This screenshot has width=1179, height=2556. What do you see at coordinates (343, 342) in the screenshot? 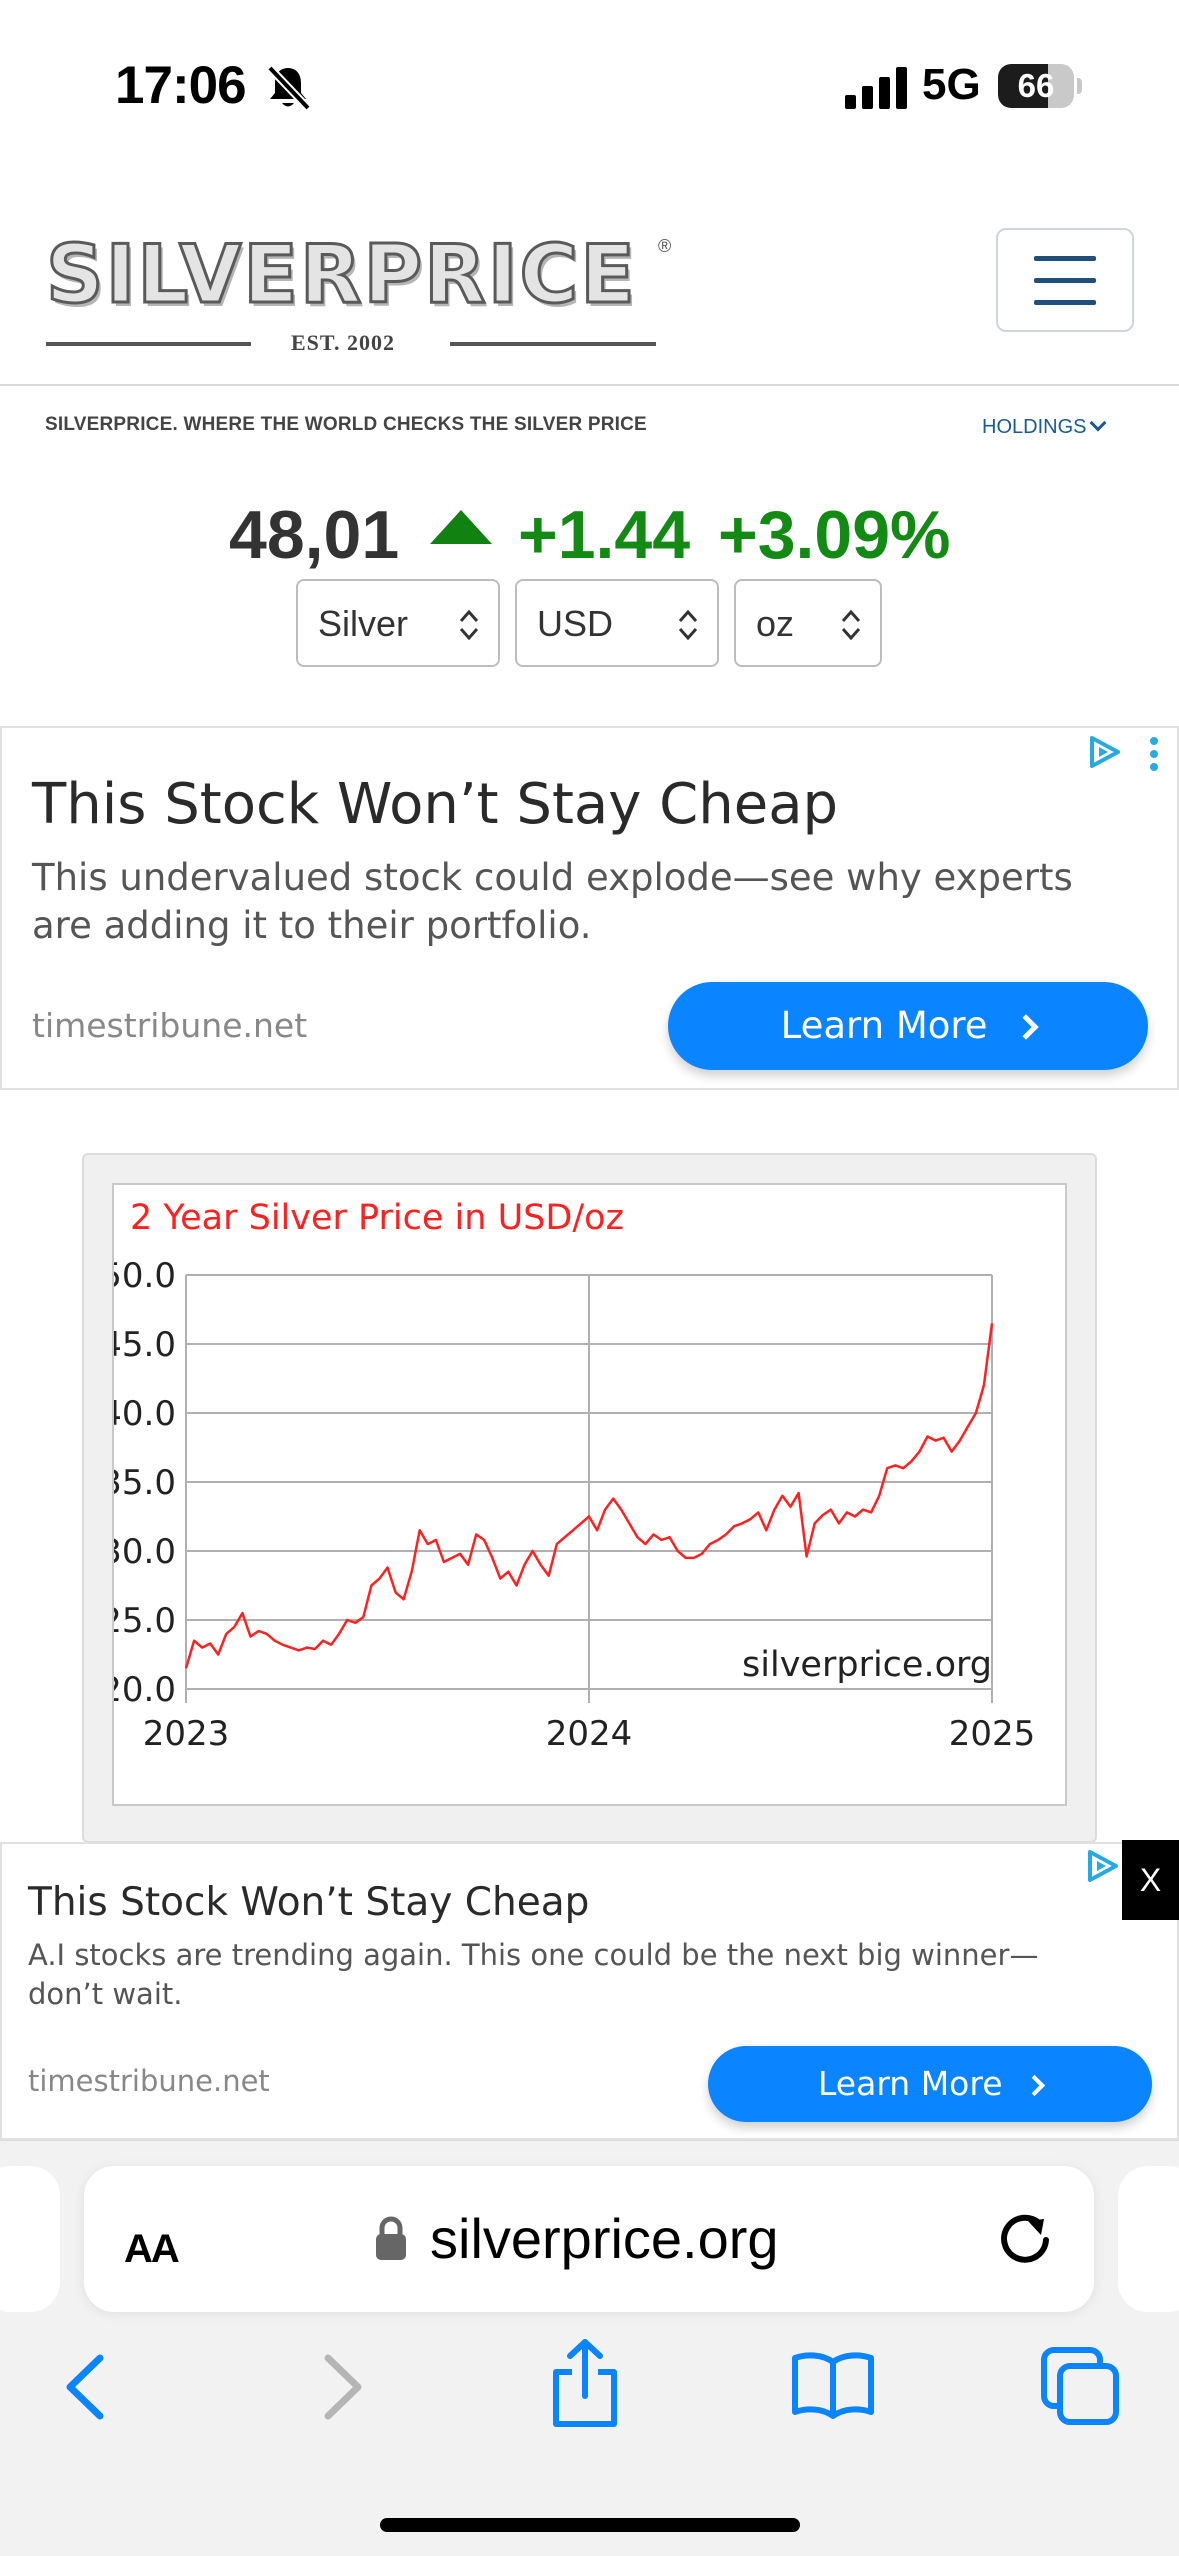
I see `logo-est: EST. 2002` at bounding box center [343, 342].